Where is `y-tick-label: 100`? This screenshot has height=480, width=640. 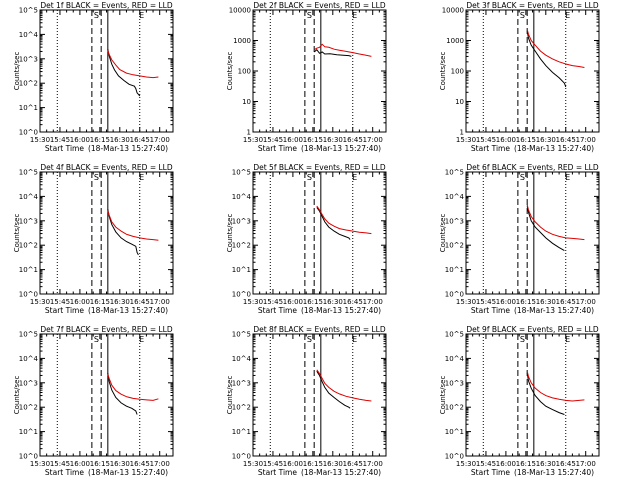 y-tick-label: 100 is located at coordinates (457, 72).